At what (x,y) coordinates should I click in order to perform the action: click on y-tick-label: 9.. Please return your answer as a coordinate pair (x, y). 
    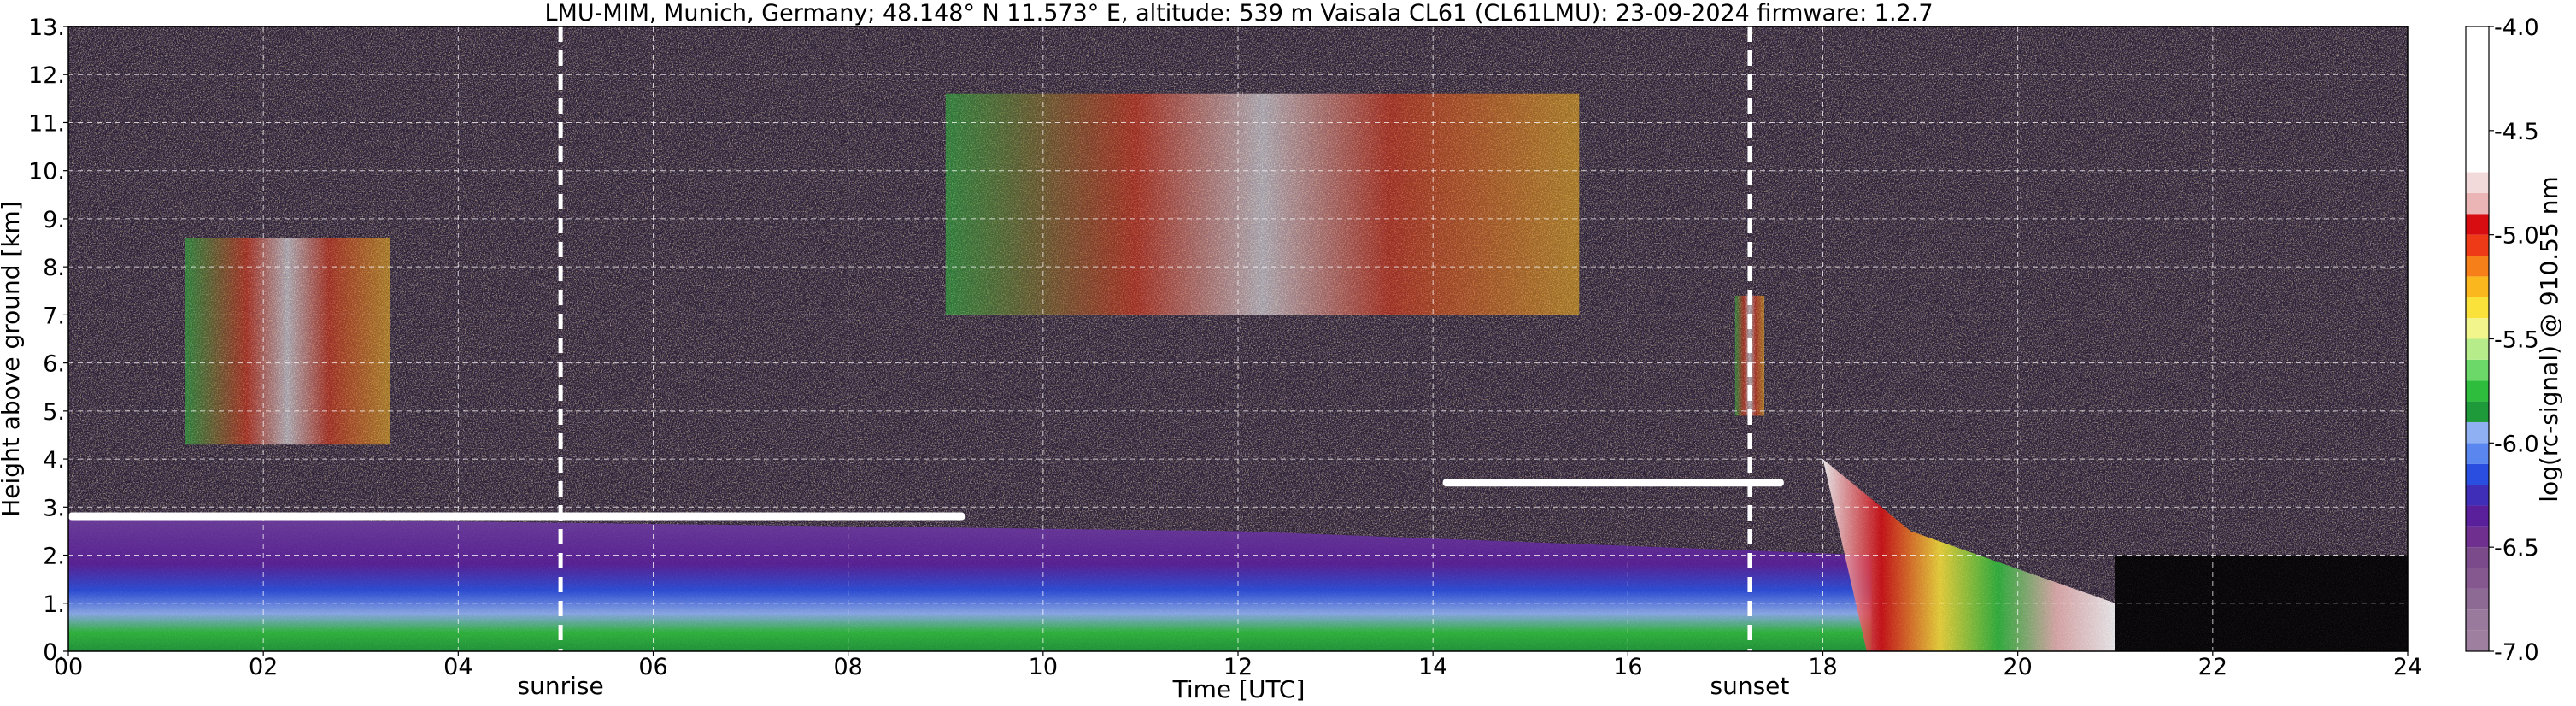
    Looking at the image, I should click on (54, 220).